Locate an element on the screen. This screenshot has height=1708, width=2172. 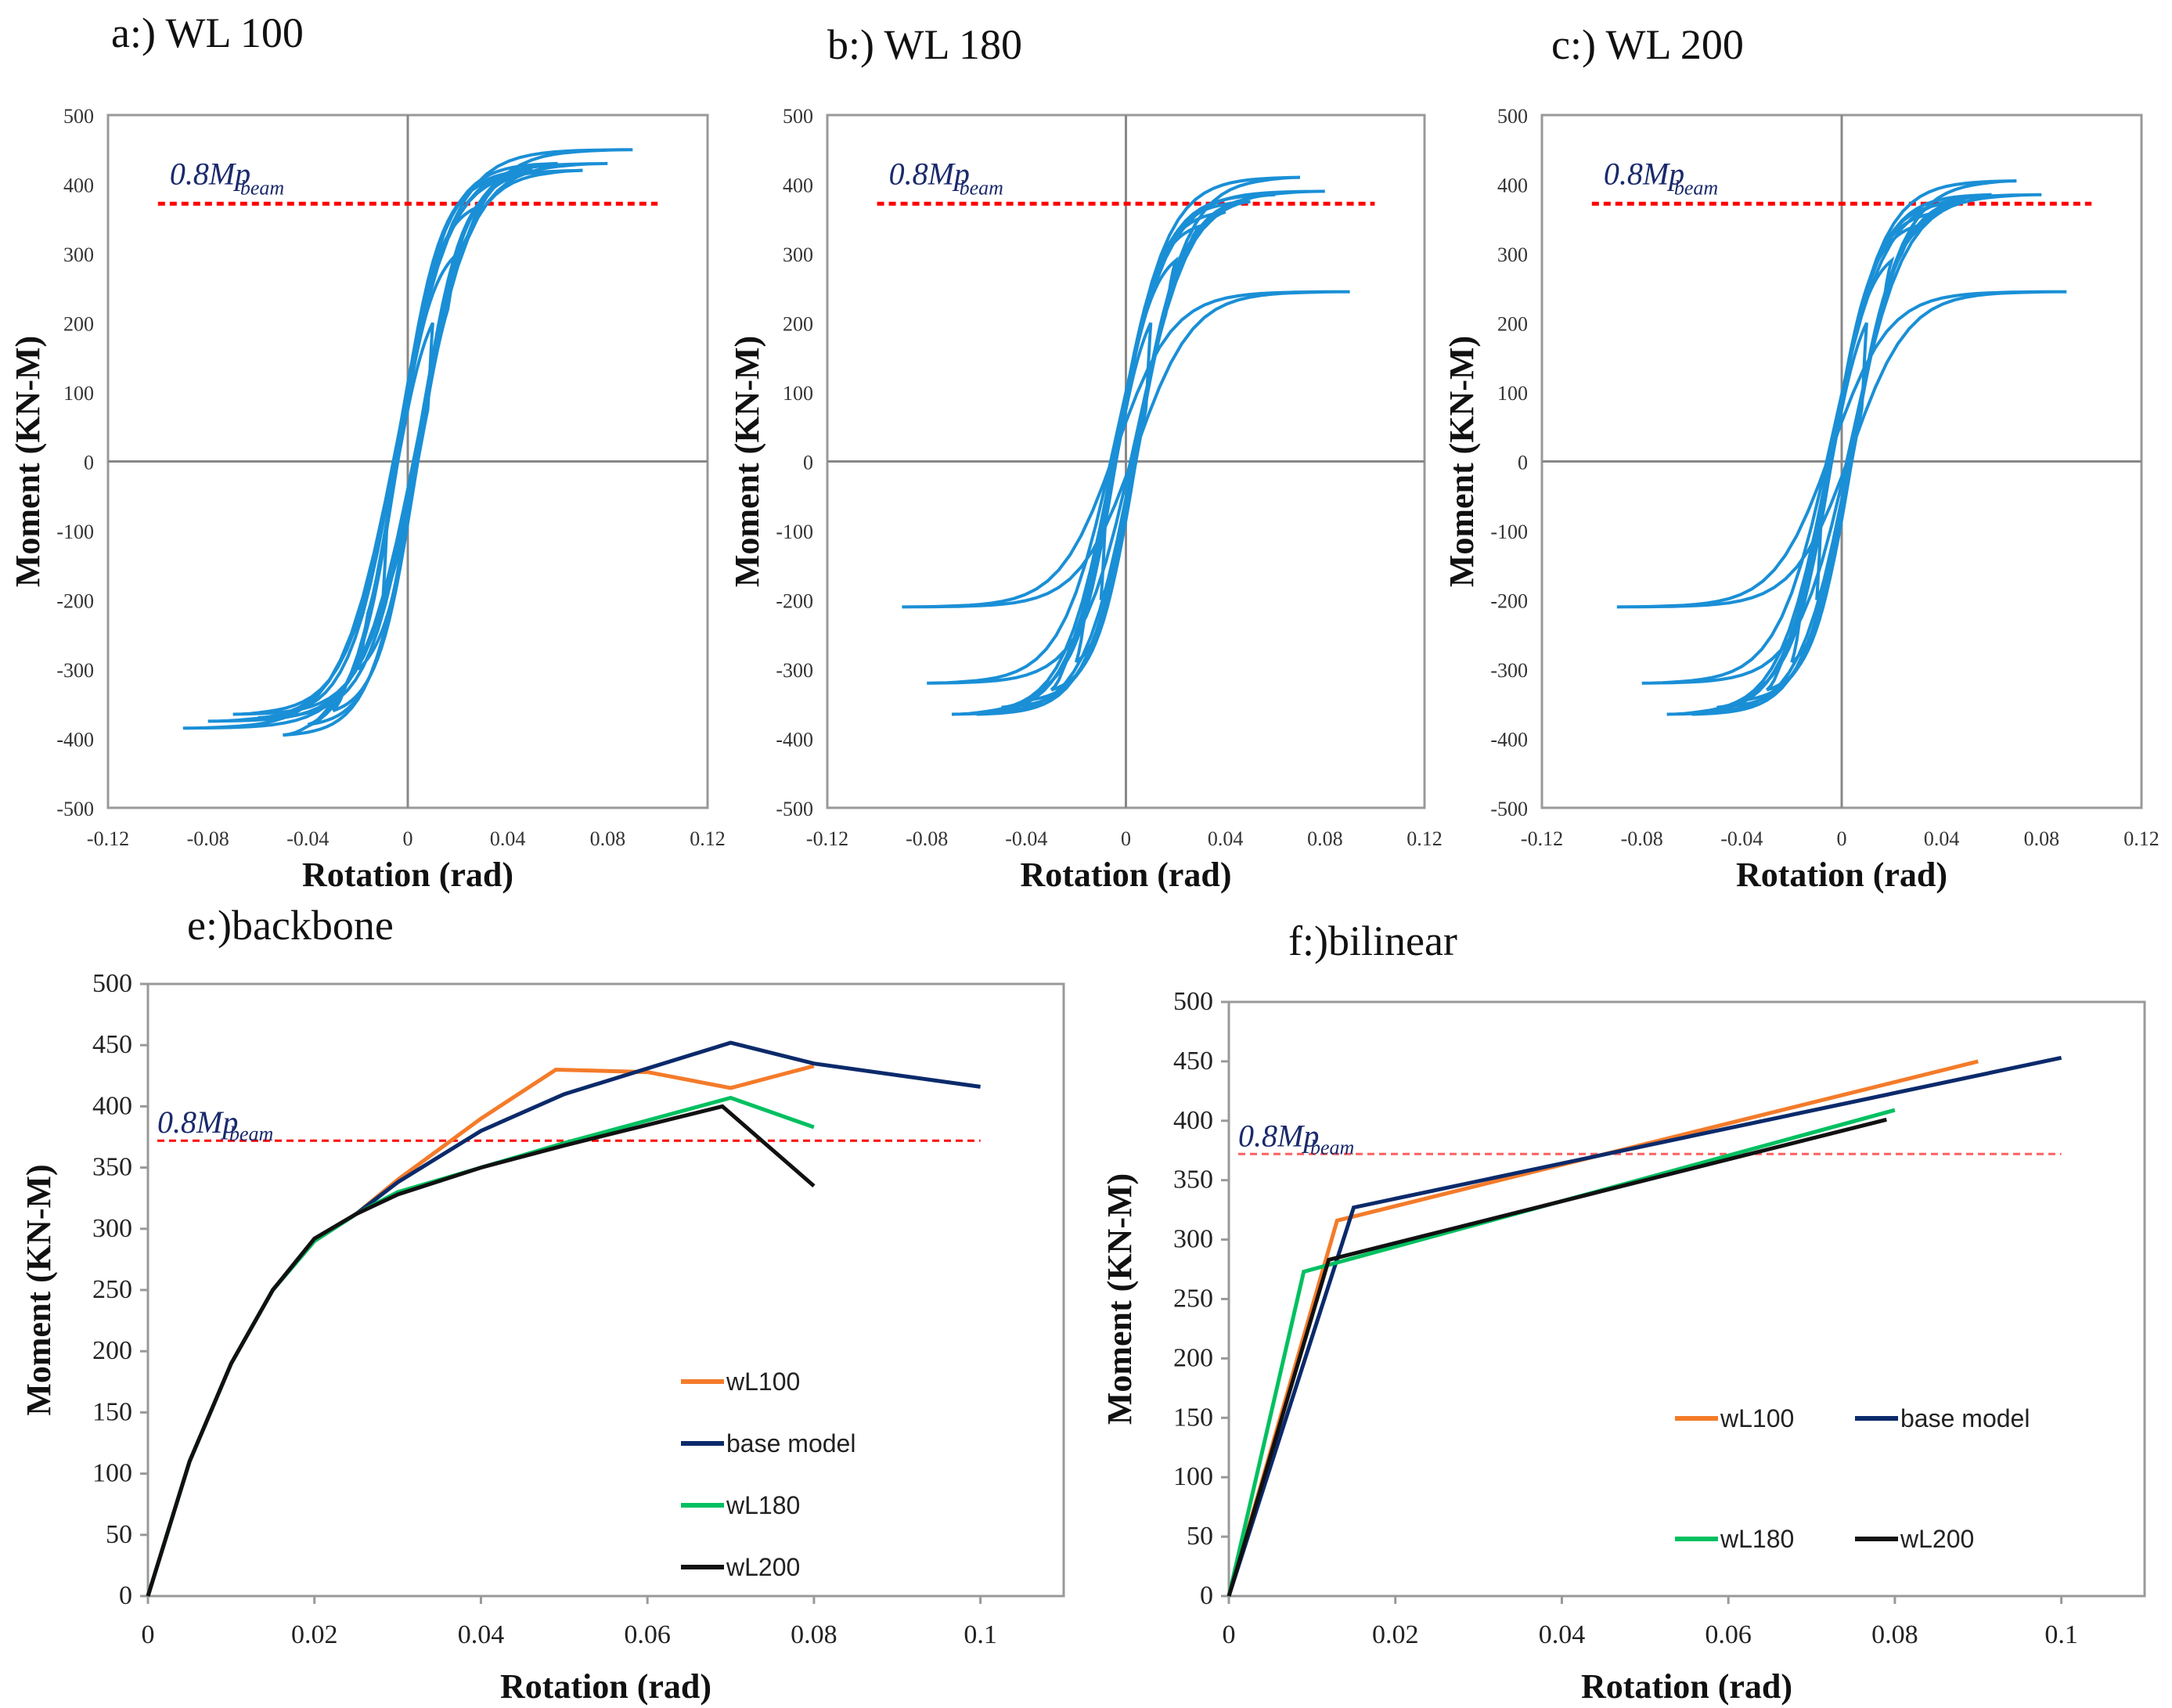
chart-title: c:) WL 200 is located at coordinates (1647, 44).